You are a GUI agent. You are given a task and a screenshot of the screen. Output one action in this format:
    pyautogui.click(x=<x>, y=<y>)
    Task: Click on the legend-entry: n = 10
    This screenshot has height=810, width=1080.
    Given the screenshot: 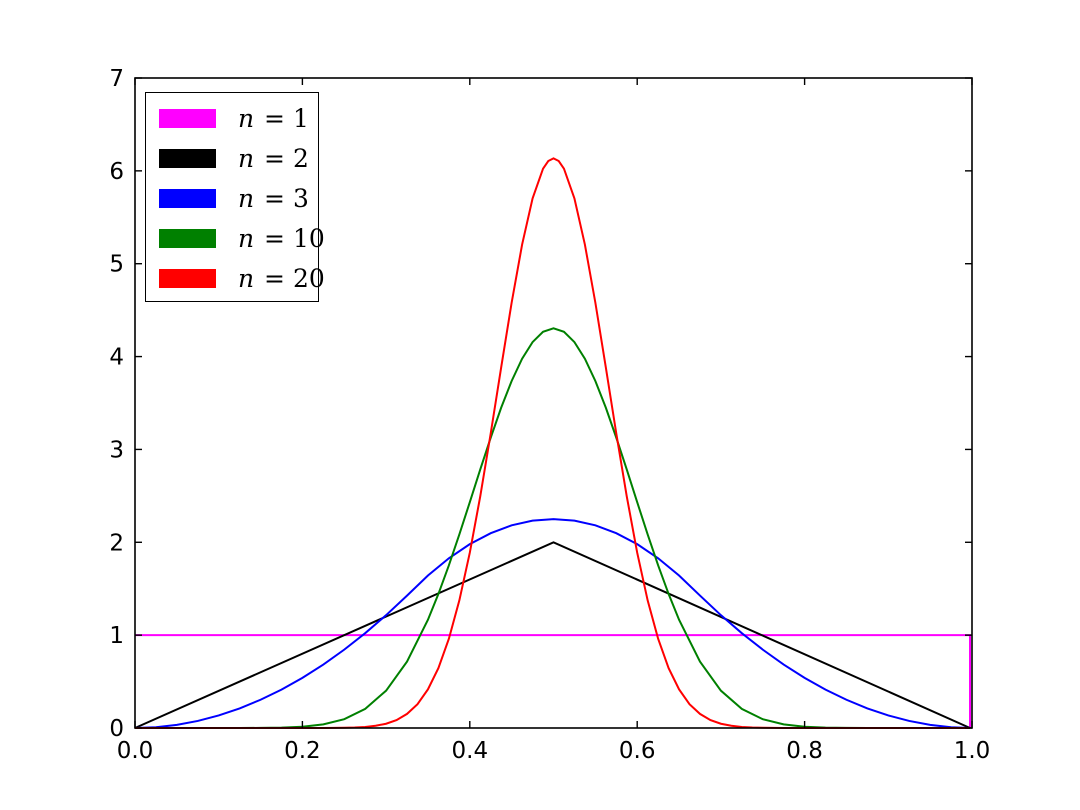 What is the action you would take?
    pyautogui.click(x=242, y=238)
    